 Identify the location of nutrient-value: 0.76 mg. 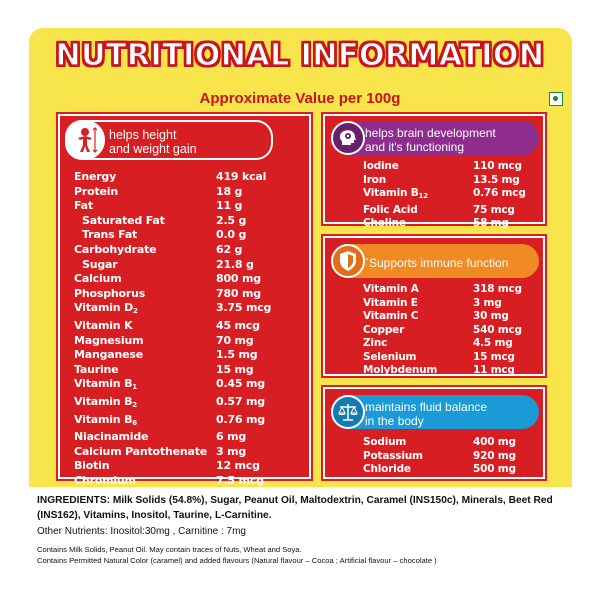
(240, 419).